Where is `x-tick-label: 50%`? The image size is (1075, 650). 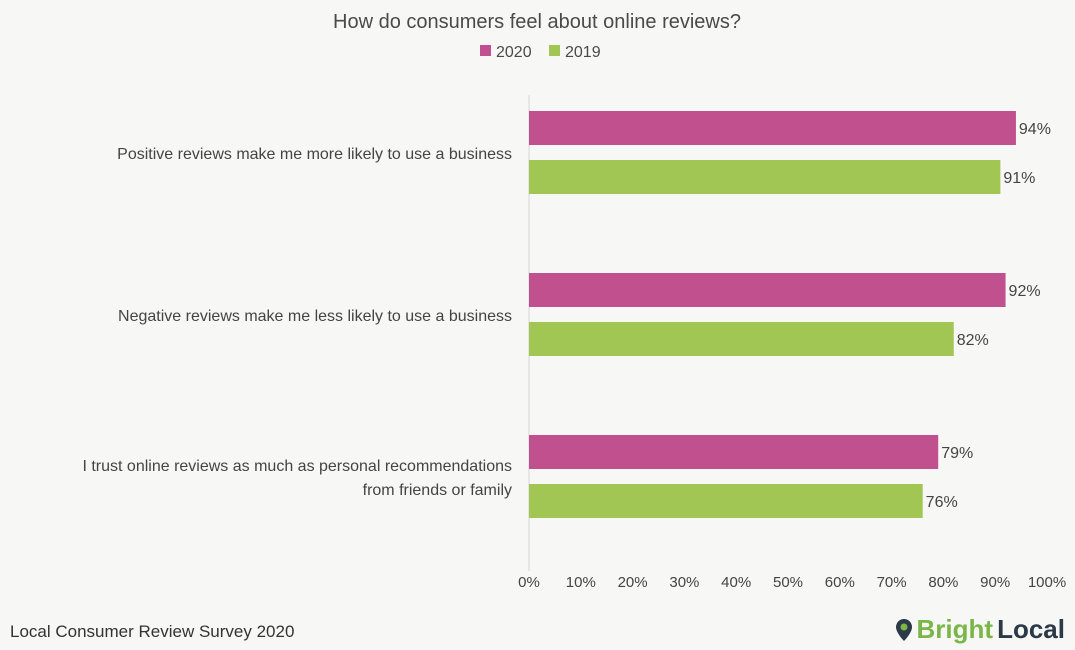 x-tick-label: 50% is located at coordinates (788, 582).